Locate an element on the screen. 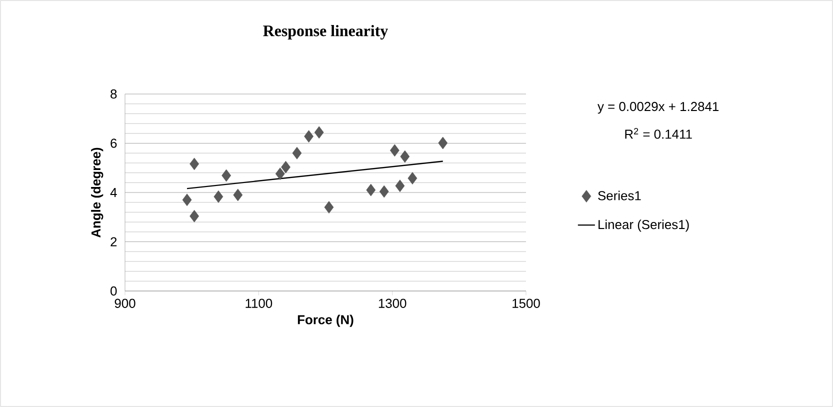 This screenshot has width=833, height=407. x-tick-label: 1100 is located at coordinates (259, 303).